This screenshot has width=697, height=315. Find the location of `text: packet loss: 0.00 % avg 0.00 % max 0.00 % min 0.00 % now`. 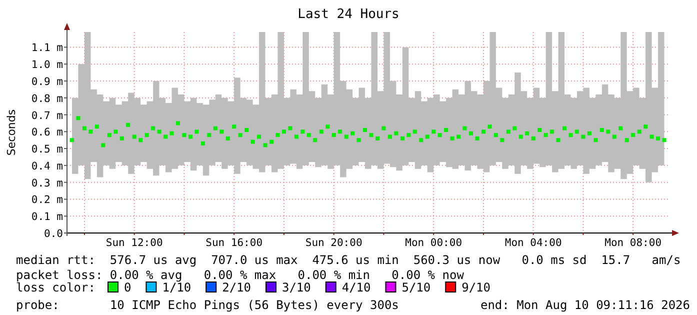

text: packet loss: 0.00 % avg 0.00 % max 0.00 % min 0.00 % now is located at coordinates (240, 275).